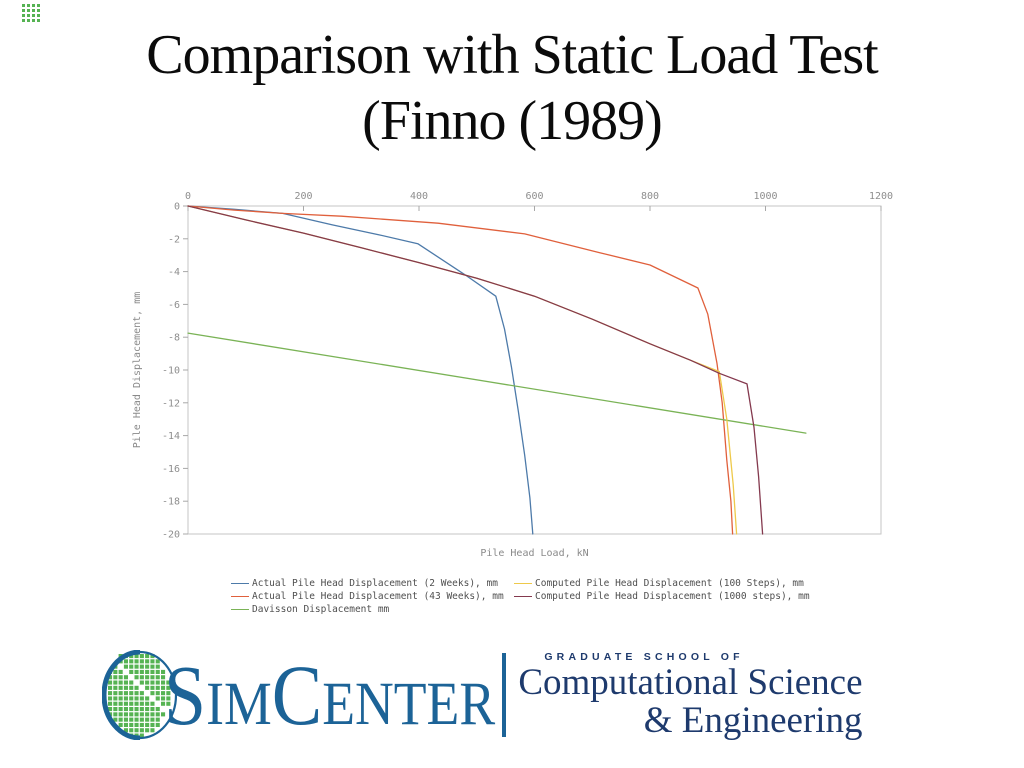 This screenshot has height=768, width=1024. Describe the element at coordinates (534, 196) in the screenshot. I see `x-tick-label: 600` at that location.